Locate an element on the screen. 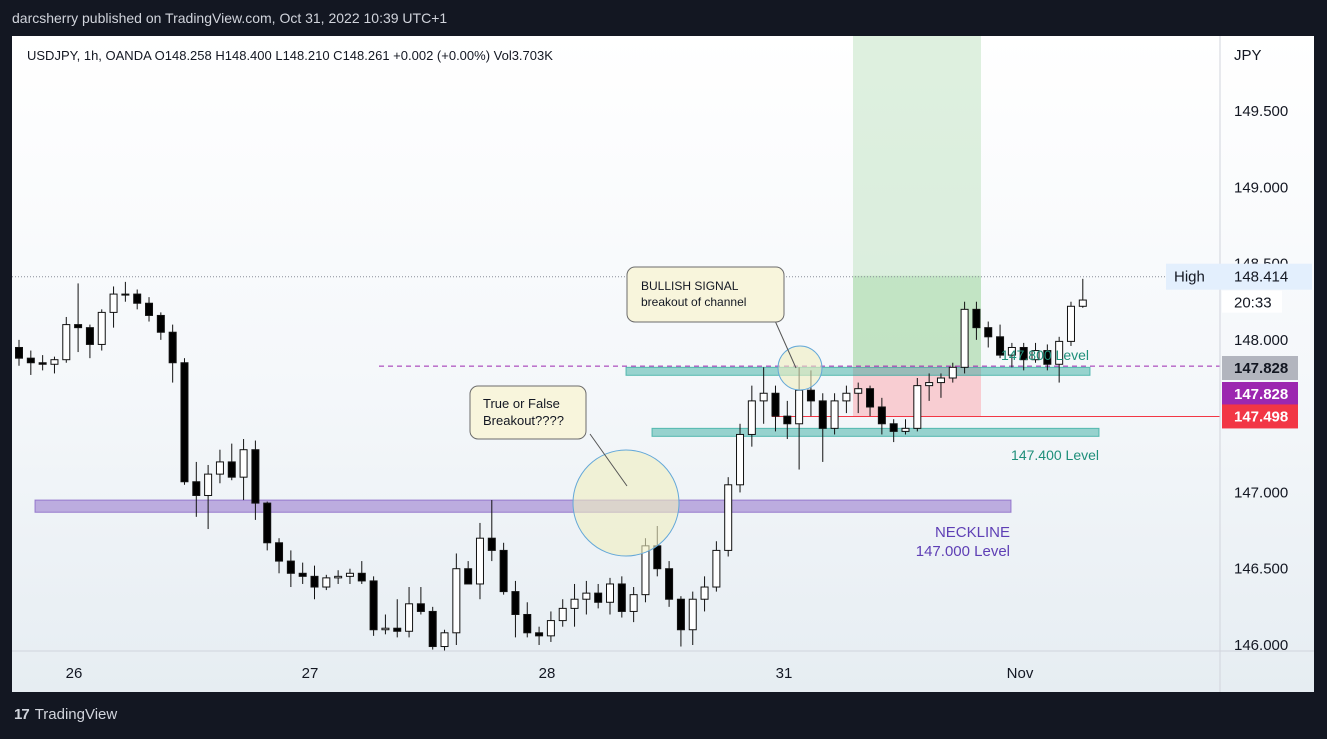 The width and height of the screenshot is (1327, 739). y-tick-label: 146.500 is located at coordinates (1261, 569).